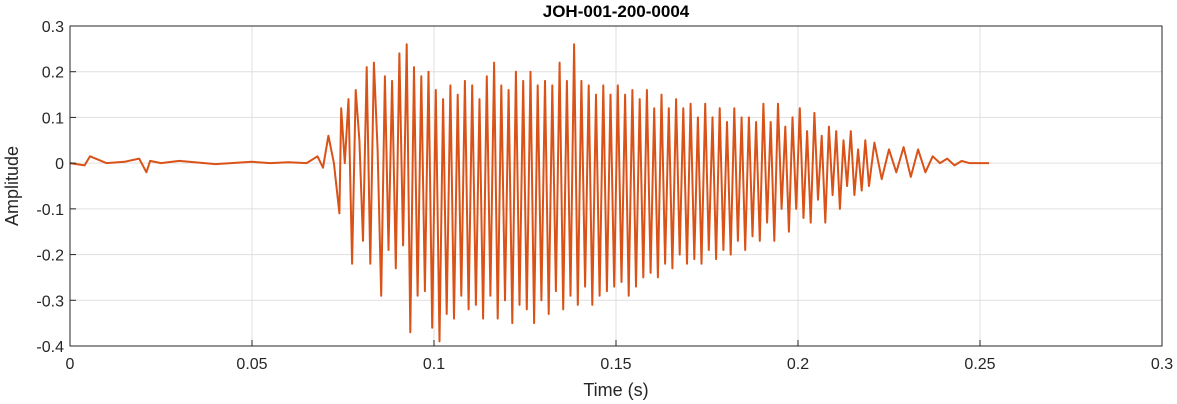  What do you see at coordinates (615, 390) in the screenshot?
I see `x-axis-label: Time (s)` at bounding box center [615, 390].